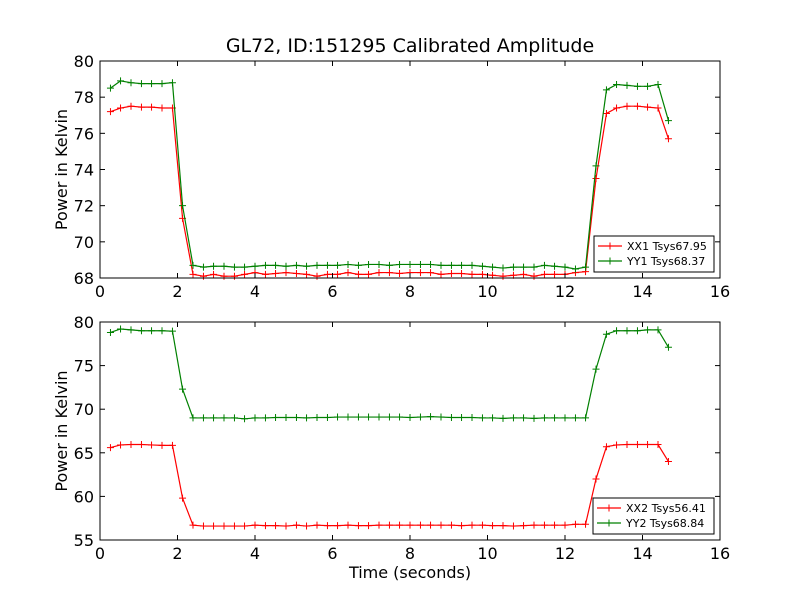  Describe the element at coordinates (84, 170) in the screenshot. I see `y-tick-label: 74` at that location.